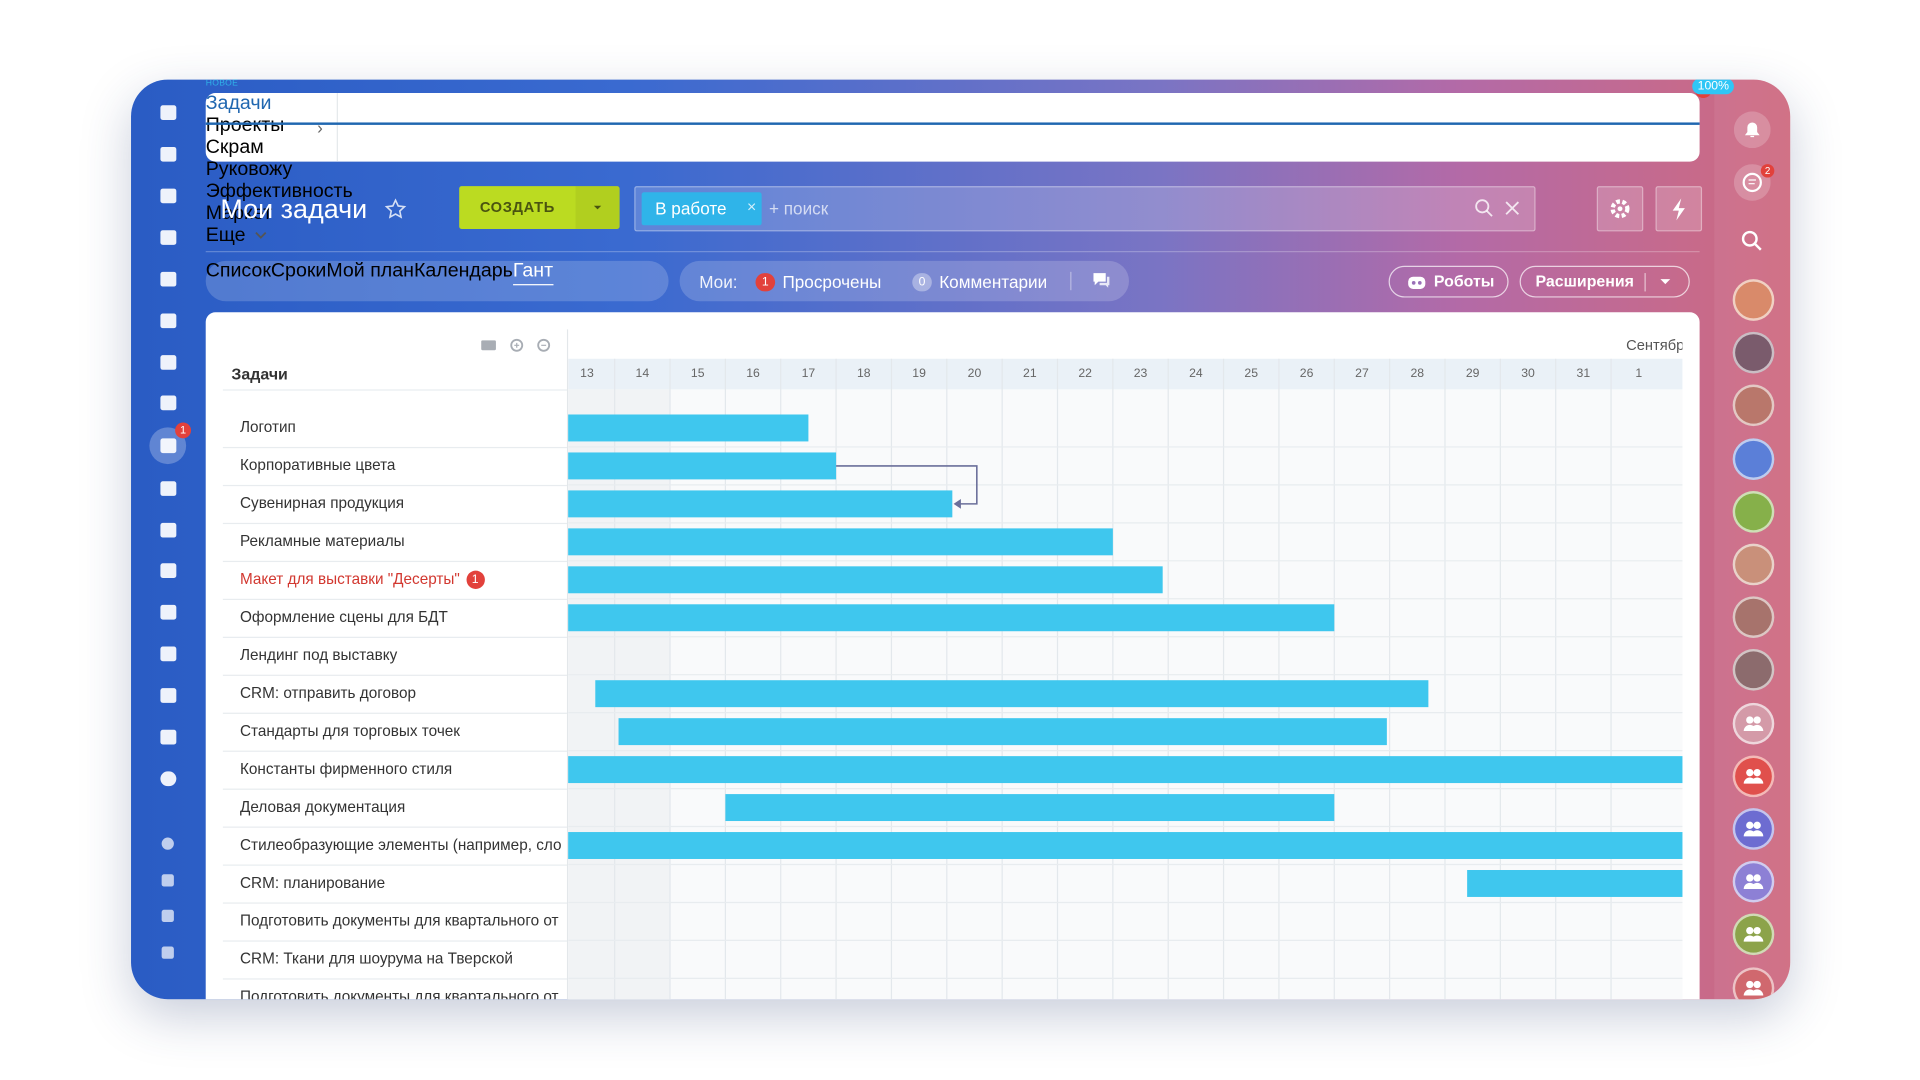 This screenshot has width=1920, height=1080. Describe the element at coordinates (751, 206) in the screenshot. I see `chip-close: ×` at that location.